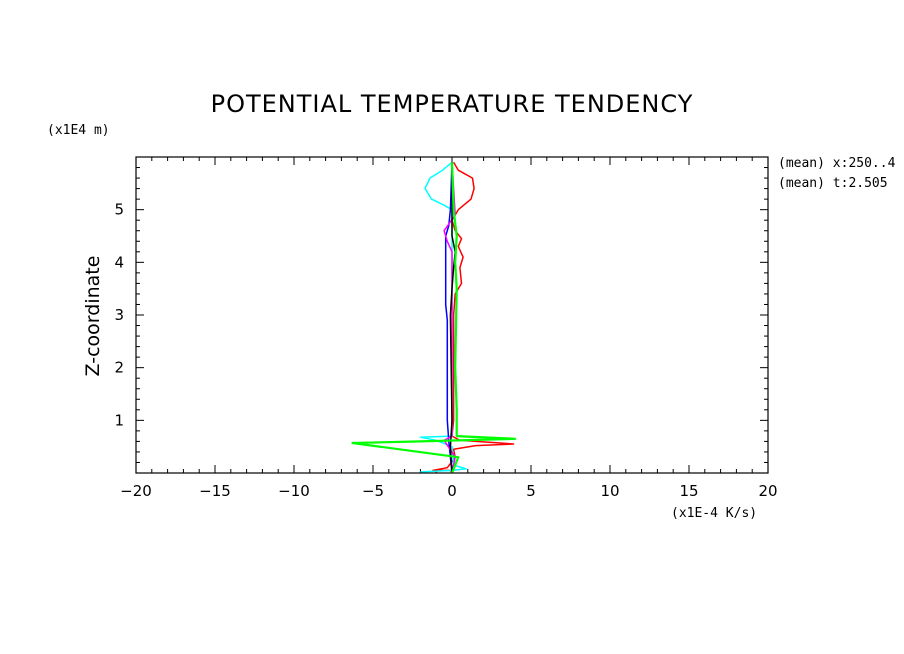  I want to click on y-tick-label: 1, so click(119, 420).